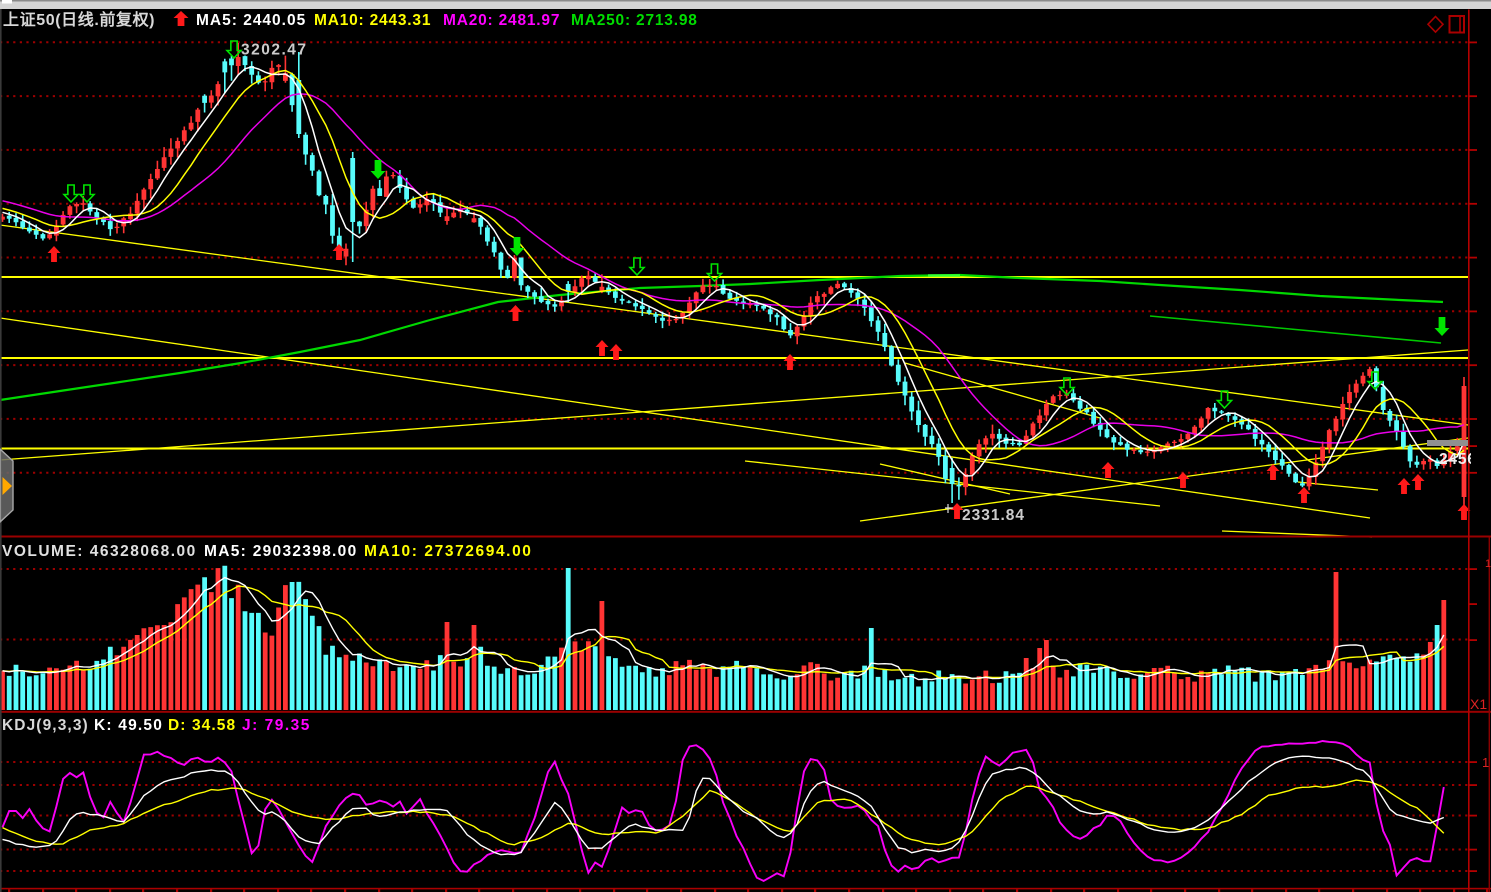 The image size is (1491, 892). What do you see at coordinates (99, 551) in the screenshot?
I see `svg-text: VOLUME: 46328068.00` at bounding box center [99, 551].